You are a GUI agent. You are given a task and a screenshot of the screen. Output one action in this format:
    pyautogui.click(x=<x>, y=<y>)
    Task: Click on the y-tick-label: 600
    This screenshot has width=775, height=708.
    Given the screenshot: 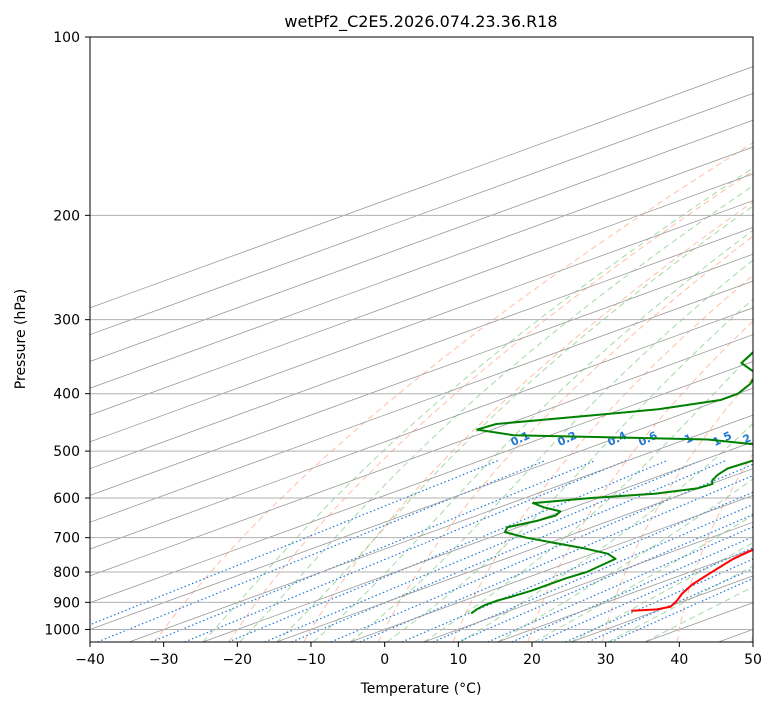 What is the action you would take?
    pyautogui.click(x=66, y=499)
    